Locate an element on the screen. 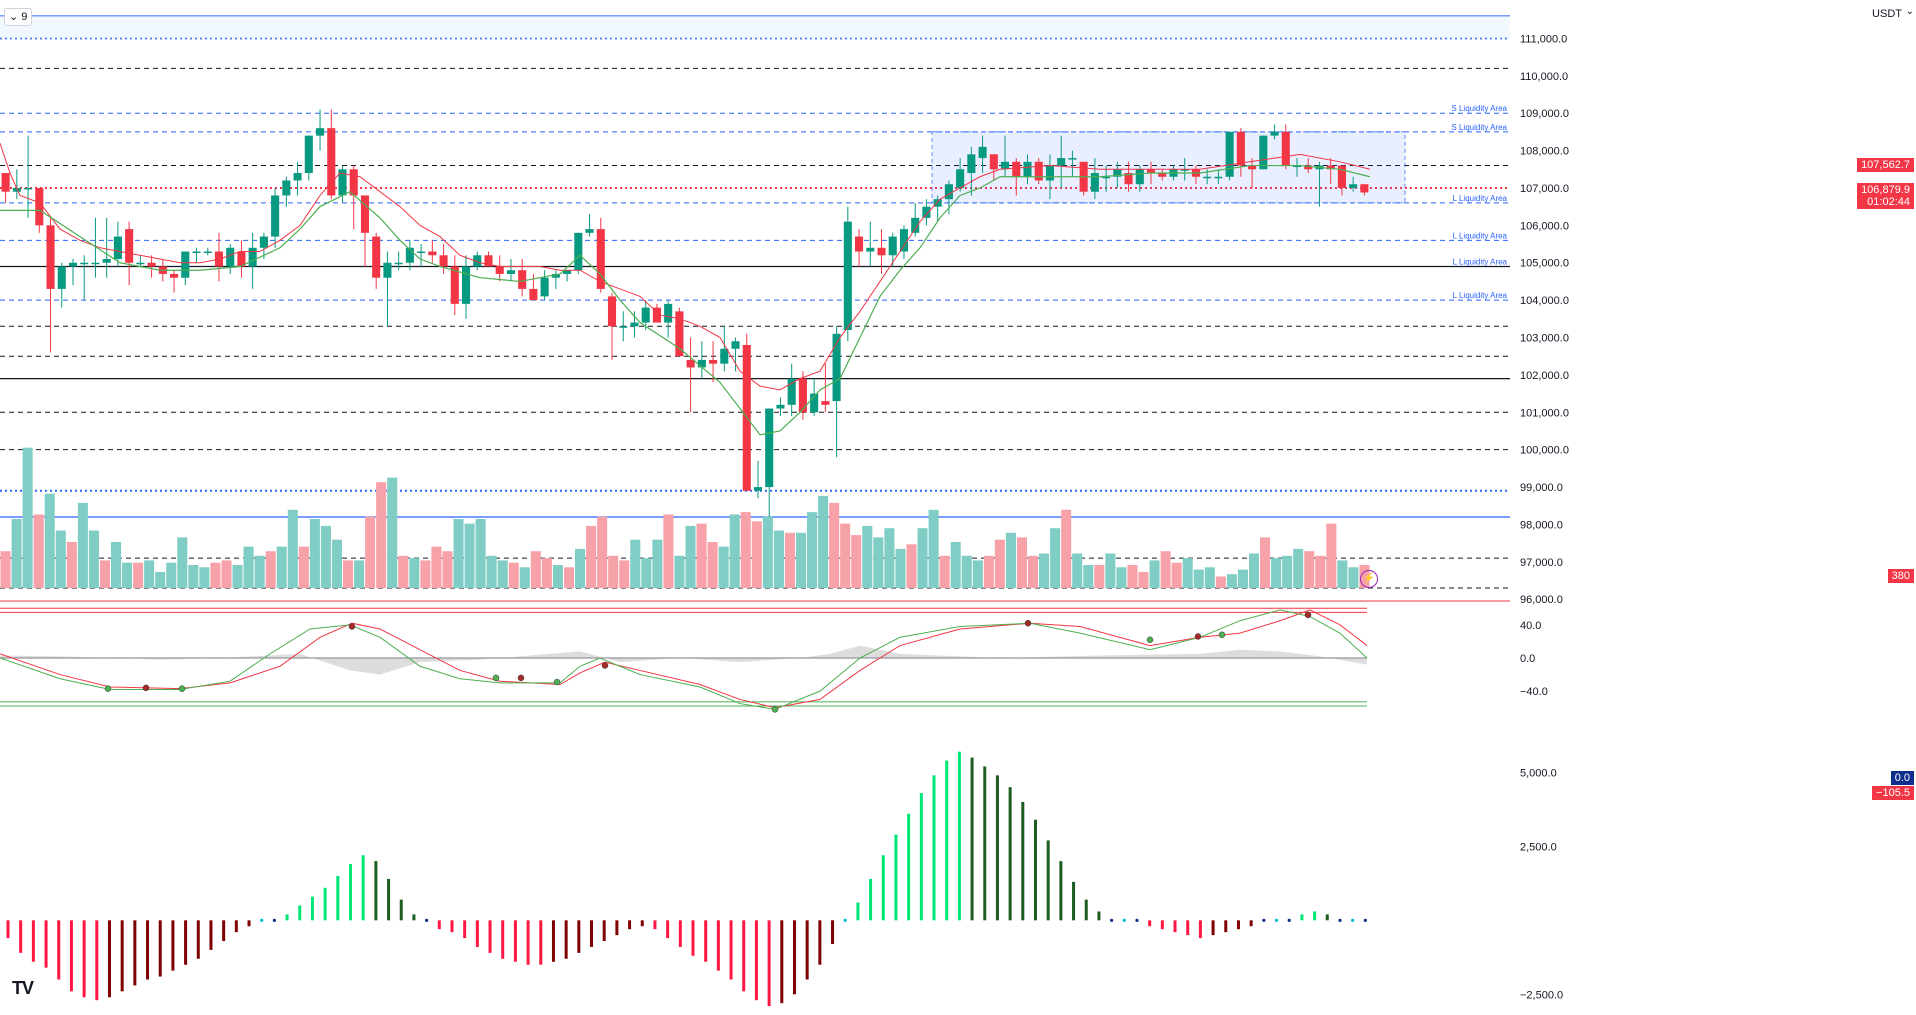  volume-bars is located at coordinates (685, 517).